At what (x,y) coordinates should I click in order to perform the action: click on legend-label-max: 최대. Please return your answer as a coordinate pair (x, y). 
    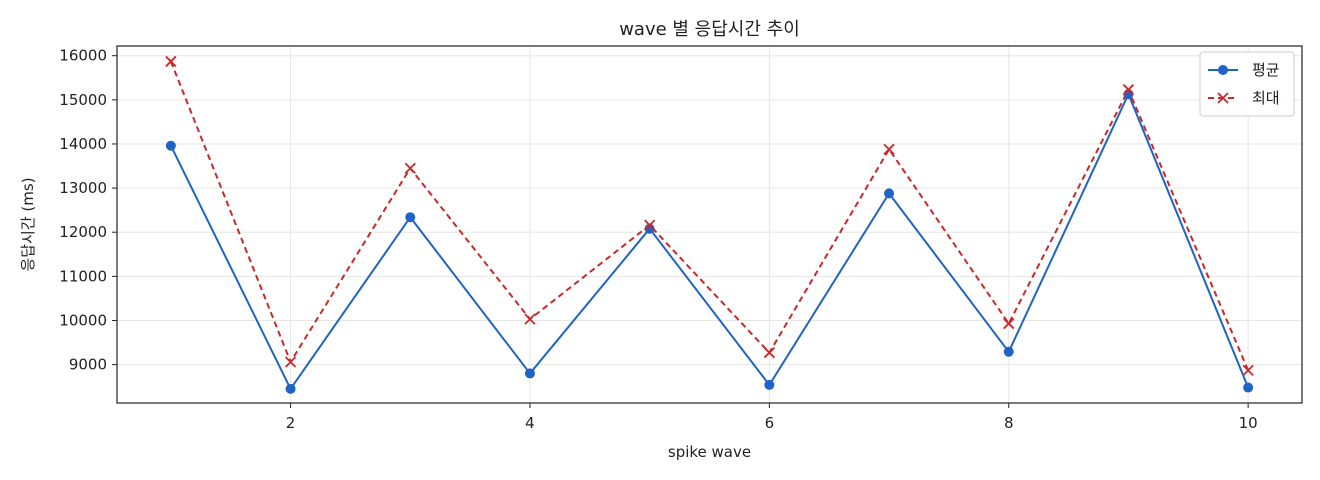
    Looking at the image, I should click on (1266, 98).